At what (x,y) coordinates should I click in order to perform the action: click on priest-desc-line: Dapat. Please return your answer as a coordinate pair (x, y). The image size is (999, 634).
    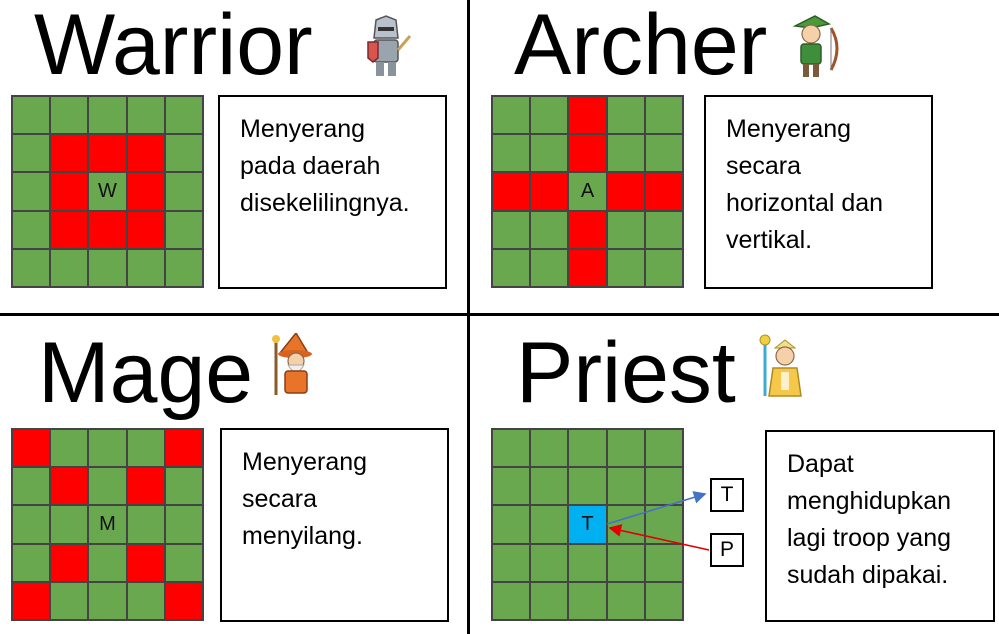
    Looking at the image, I should click on (820, 464).